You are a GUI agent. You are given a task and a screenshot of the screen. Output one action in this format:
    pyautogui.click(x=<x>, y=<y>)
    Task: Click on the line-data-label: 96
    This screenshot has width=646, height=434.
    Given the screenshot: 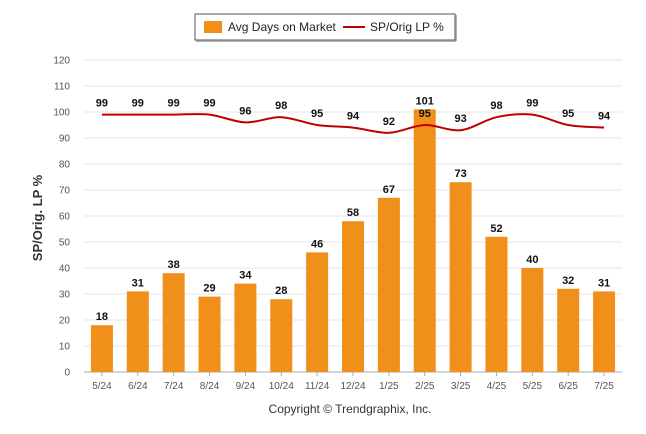 What is the action you would take?
    pyautogui.click(x=245, y=111)
    